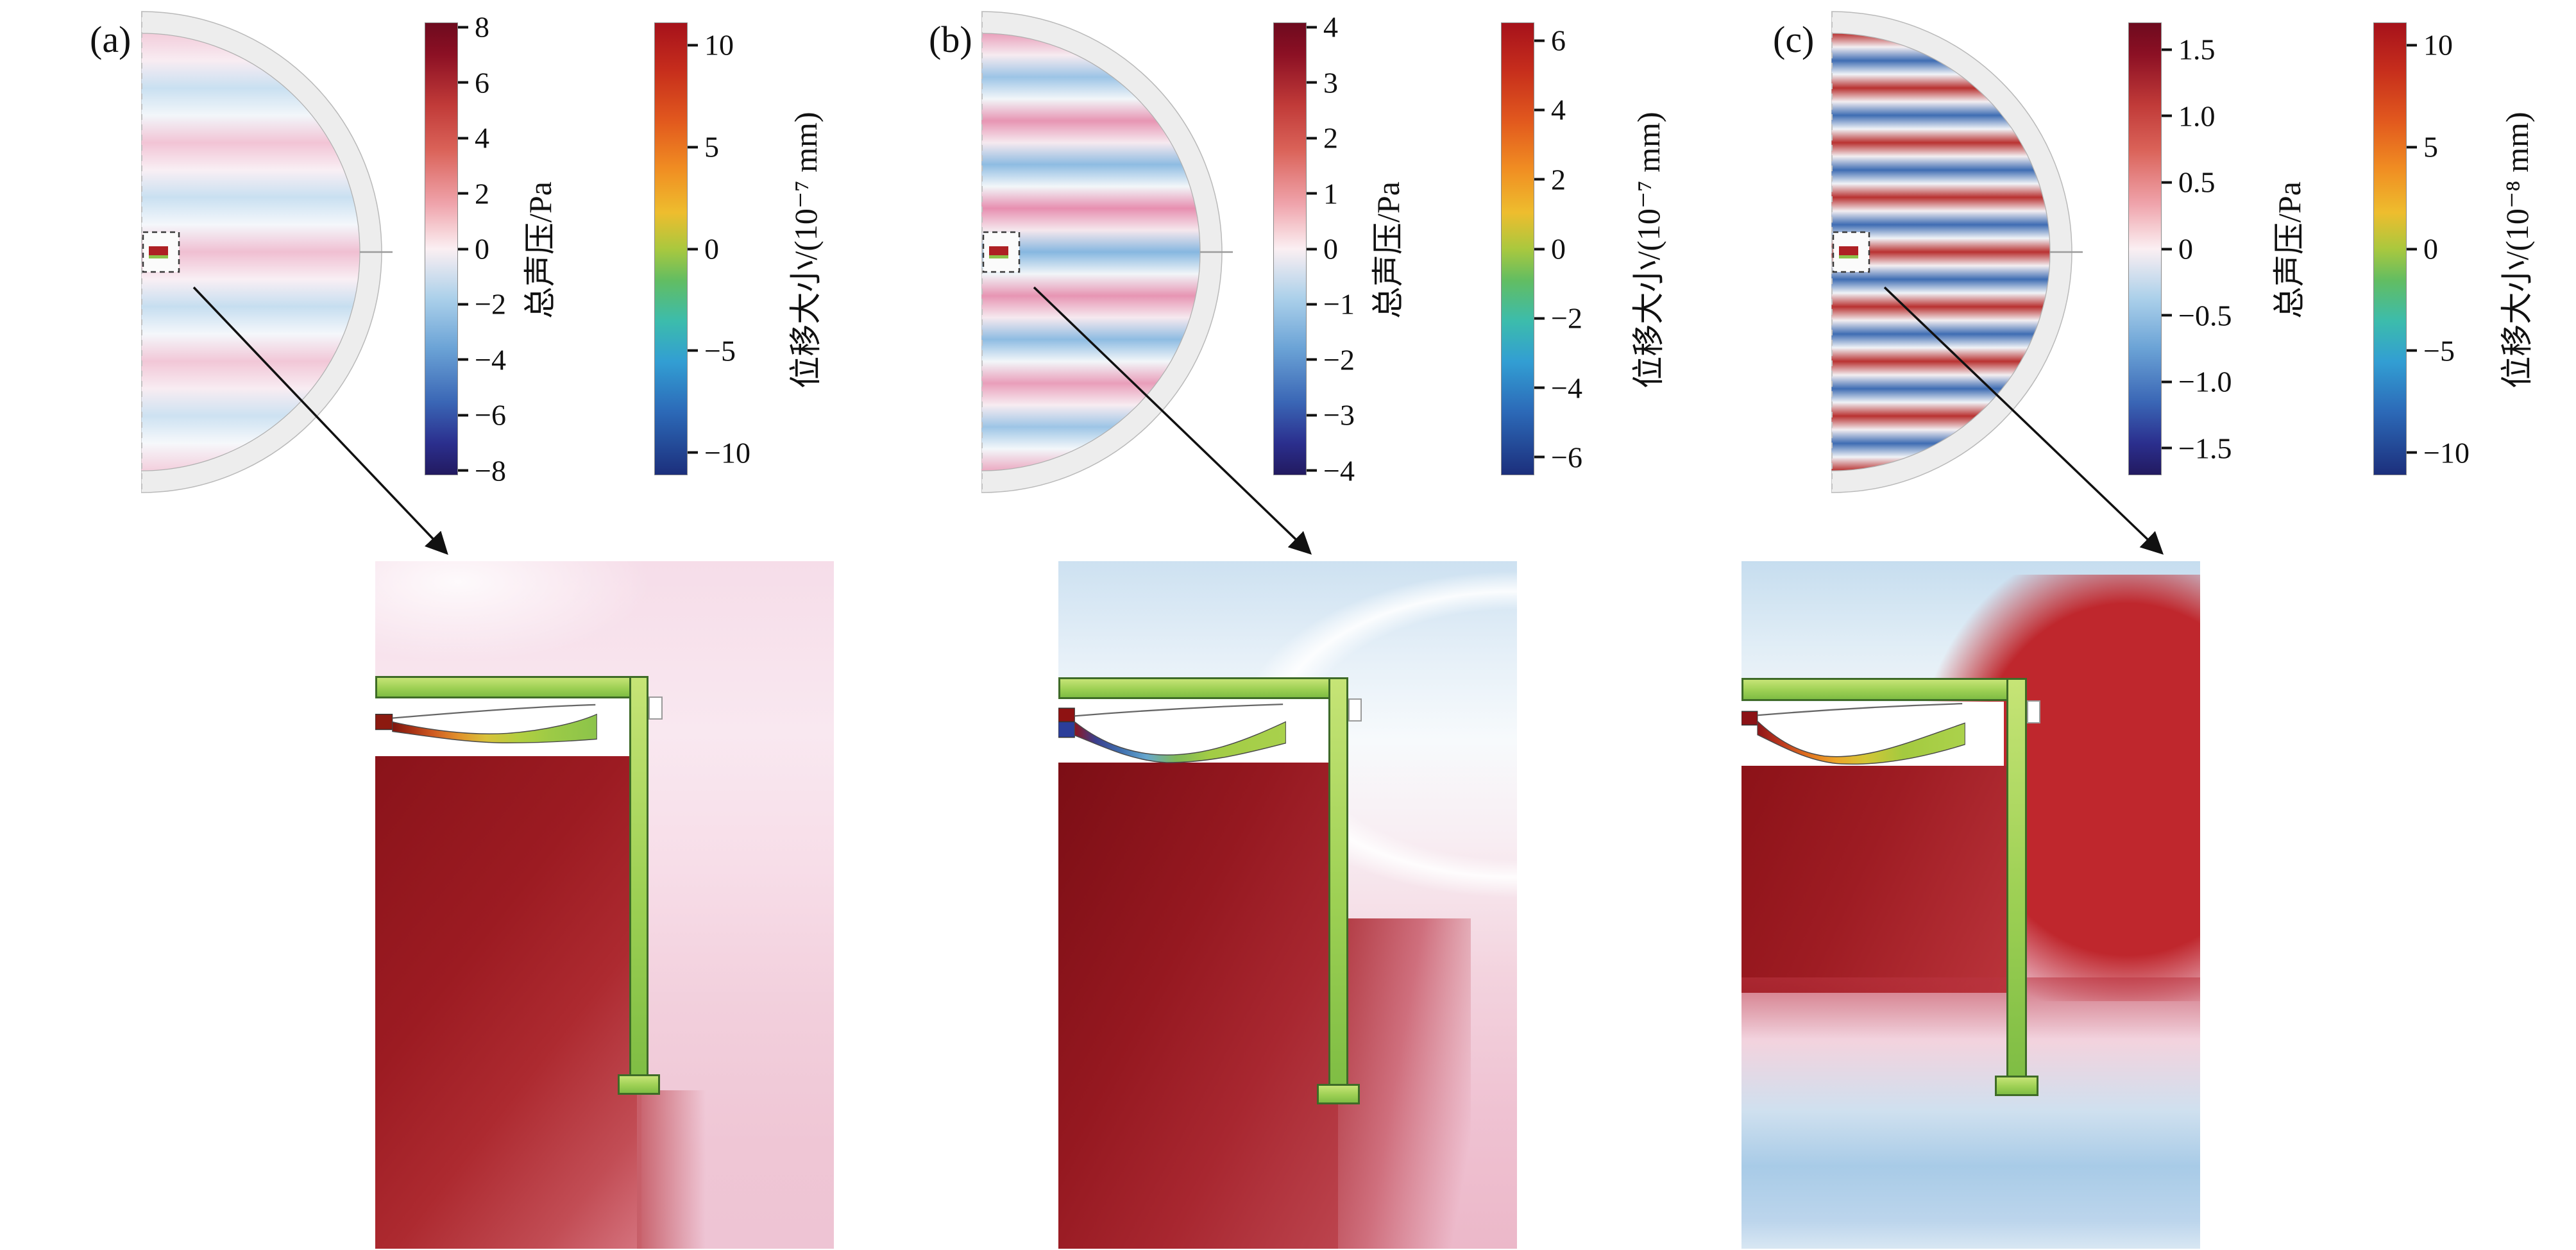  What do you see at coordinates (806, 250) in the screenshot?
I see `displacement-colorbar-title-a: 位移大小/(10⁻⁷ mm)` at bounding box center [806, 250].